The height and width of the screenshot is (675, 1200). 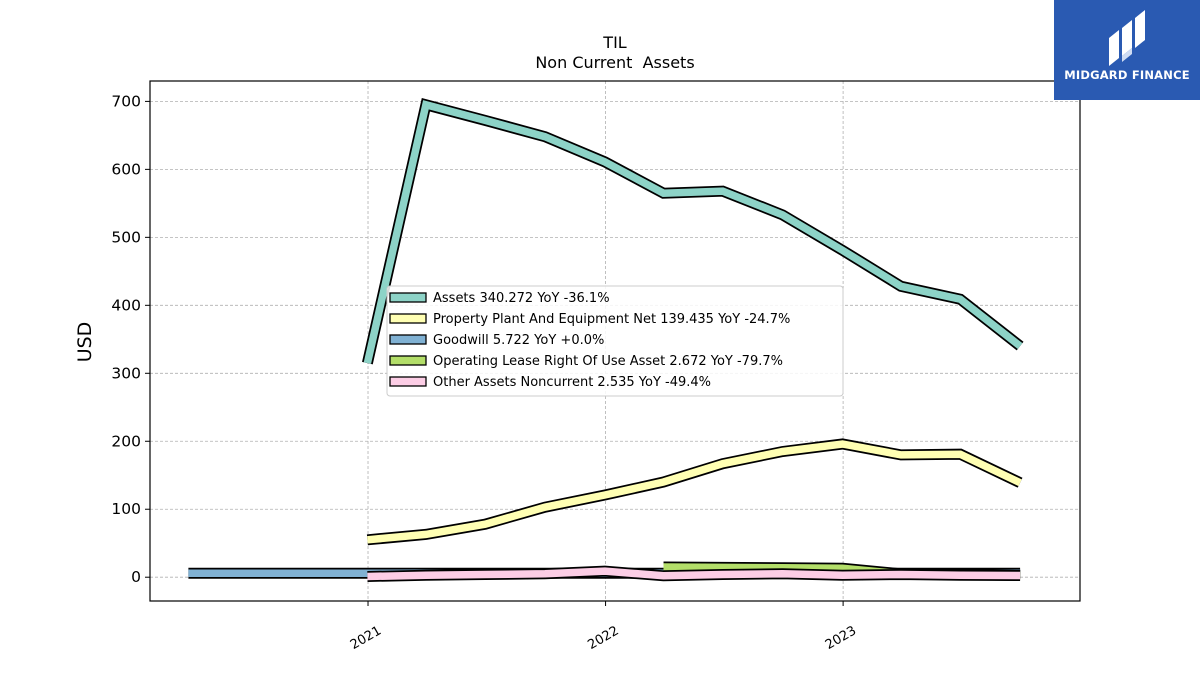 What do you see at coordinates (614, 42) in the screenshot?
I see `chart-title: TIL` at bounding box center [614, 42].